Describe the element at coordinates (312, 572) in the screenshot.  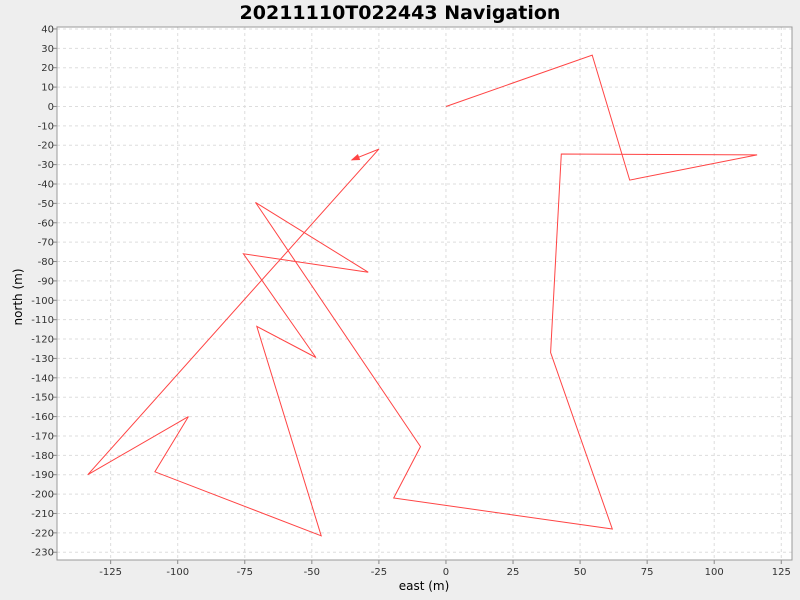
I see `x-tick-label: -50` at that location.